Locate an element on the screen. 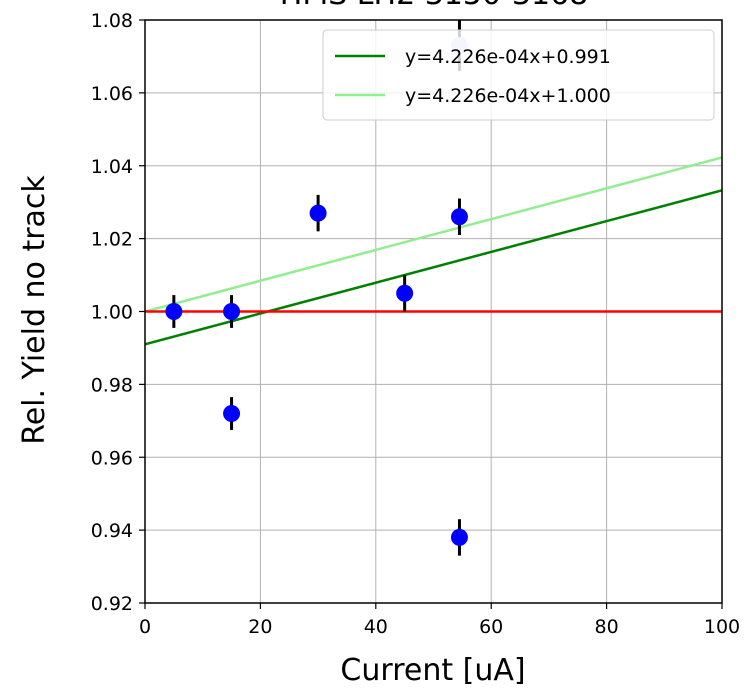  y-axis-label: Rel. Yield no track is located at coordinates (34, 310).